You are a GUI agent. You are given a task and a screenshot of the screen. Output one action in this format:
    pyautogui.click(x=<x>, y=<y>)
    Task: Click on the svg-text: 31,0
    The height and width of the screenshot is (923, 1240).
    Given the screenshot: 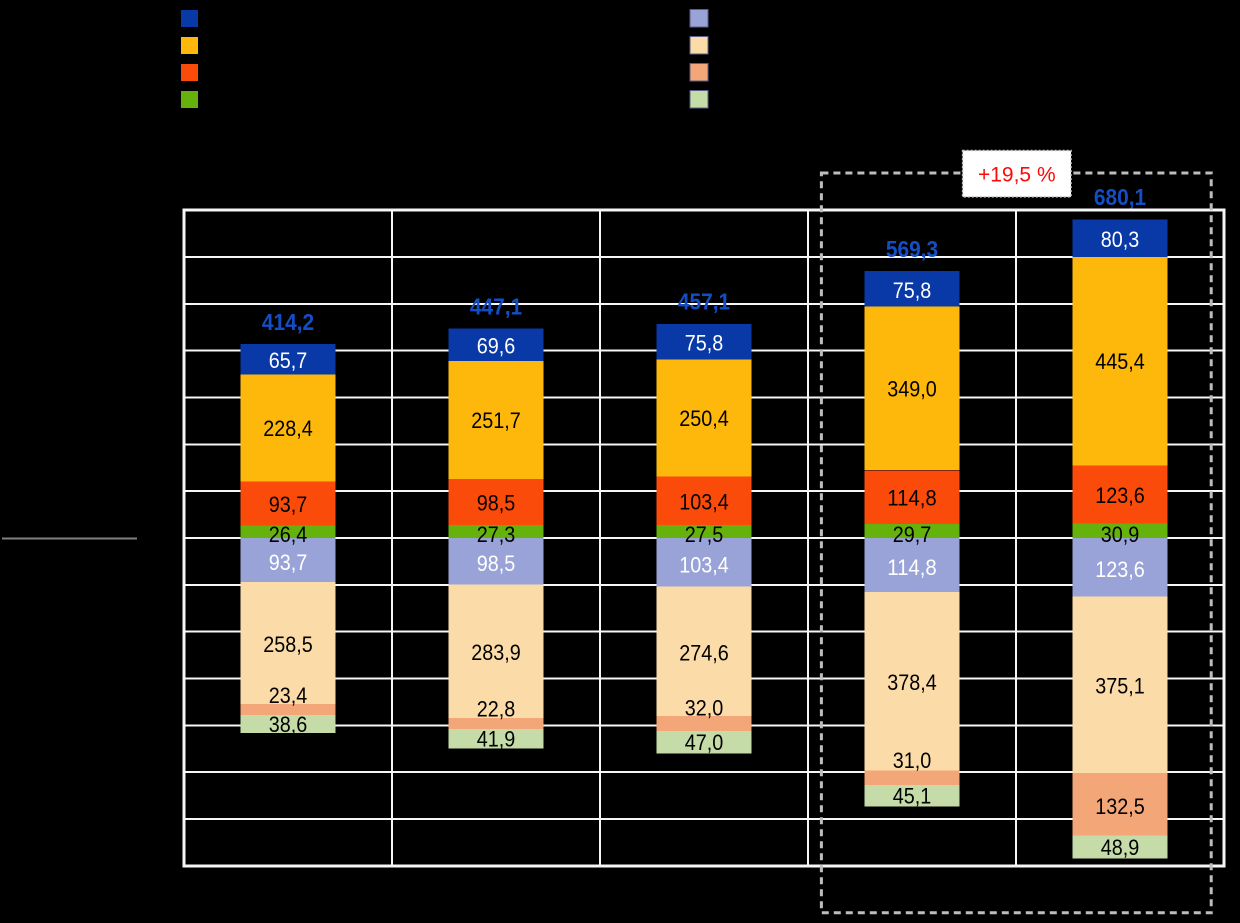 What is the action you would take?
    pyautogui.click(x=912, y=760)
    